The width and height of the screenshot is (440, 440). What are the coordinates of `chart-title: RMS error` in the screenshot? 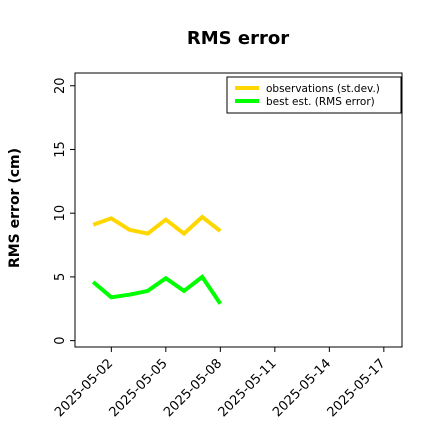 It's located at (238, 38).